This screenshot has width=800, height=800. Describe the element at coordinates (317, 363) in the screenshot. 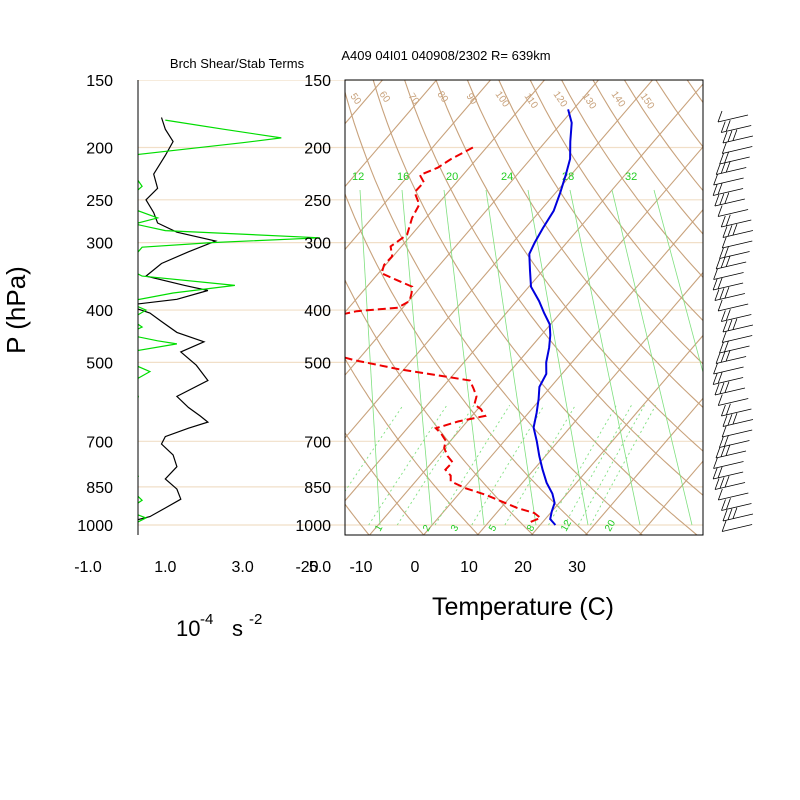

I see `pressure-label-middle: 500` at that location.